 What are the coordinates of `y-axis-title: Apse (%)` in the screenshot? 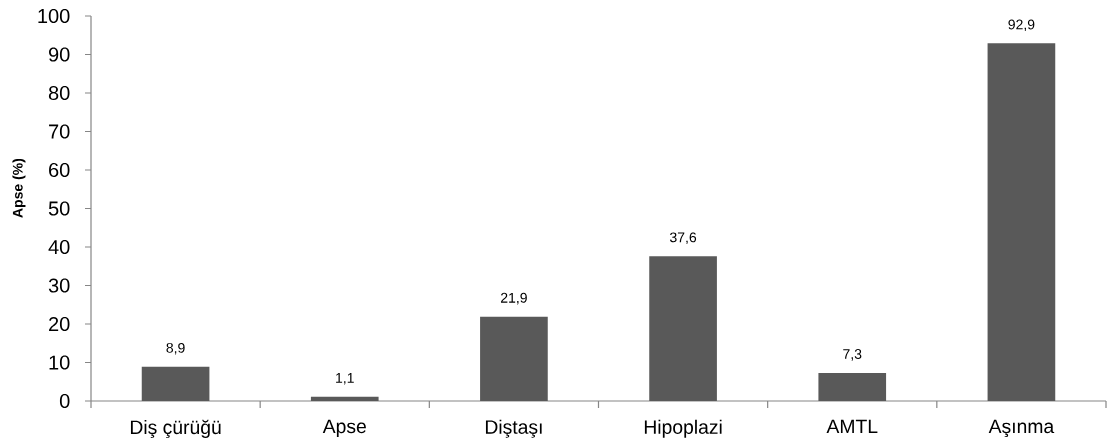 It's located at (19, 188).